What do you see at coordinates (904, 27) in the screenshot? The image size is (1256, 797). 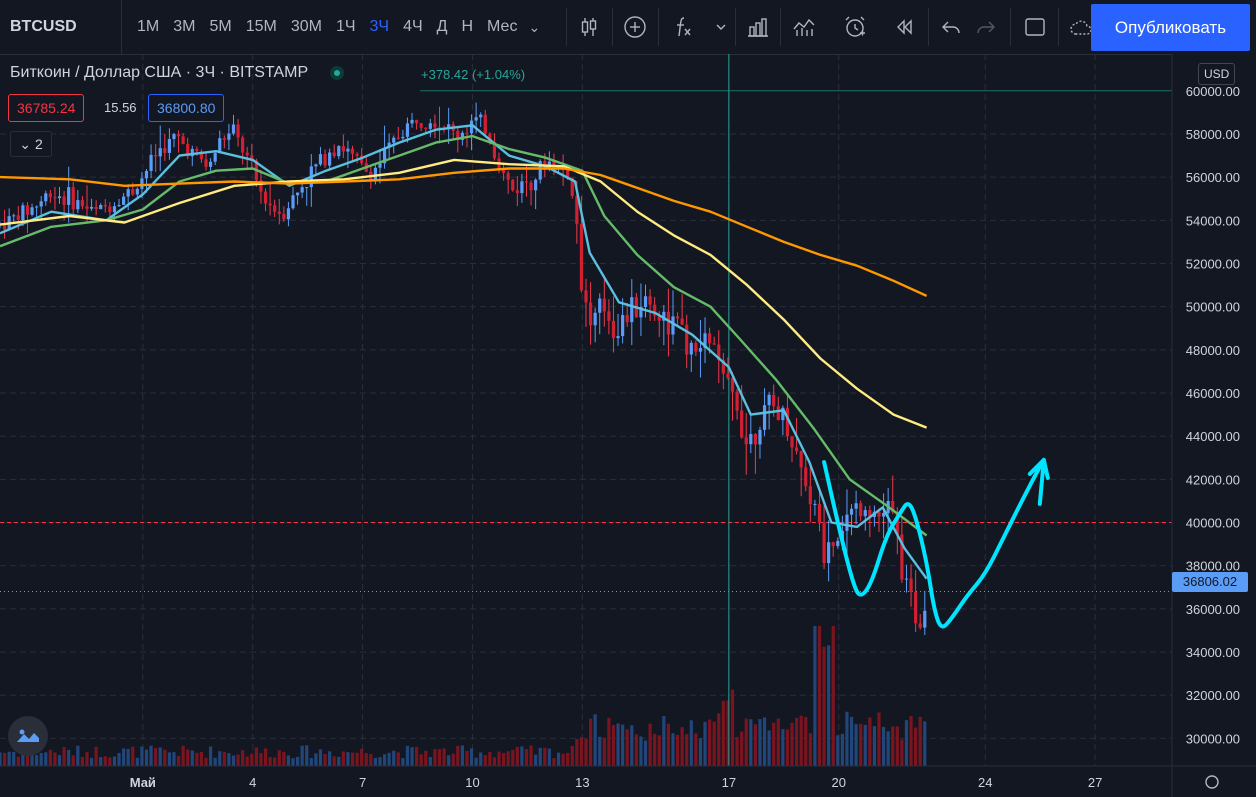 I see `replay-icon` at bounding box center [904, 27].